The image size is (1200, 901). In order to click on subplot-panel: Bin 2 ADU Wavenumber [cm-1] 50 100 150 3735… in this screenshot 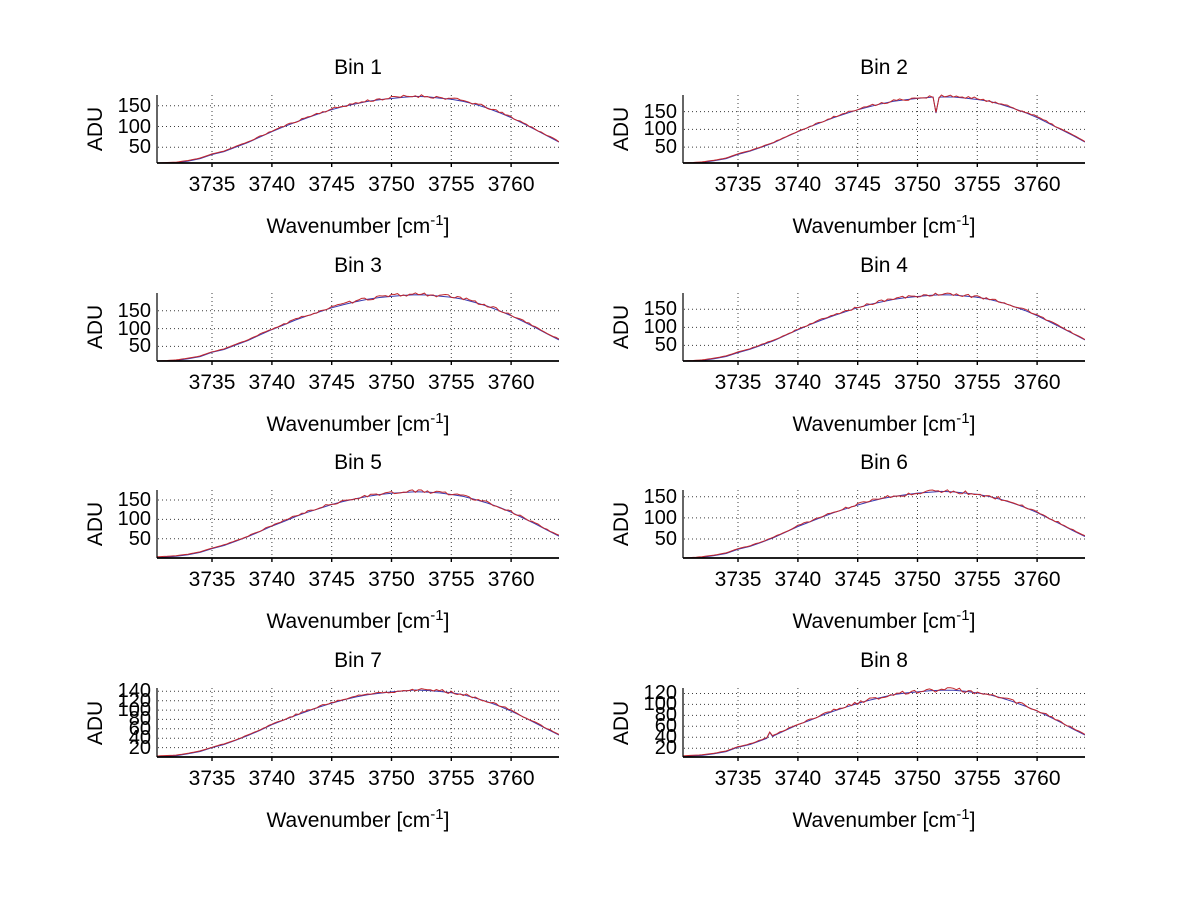, I will do `click(838, 150)`.